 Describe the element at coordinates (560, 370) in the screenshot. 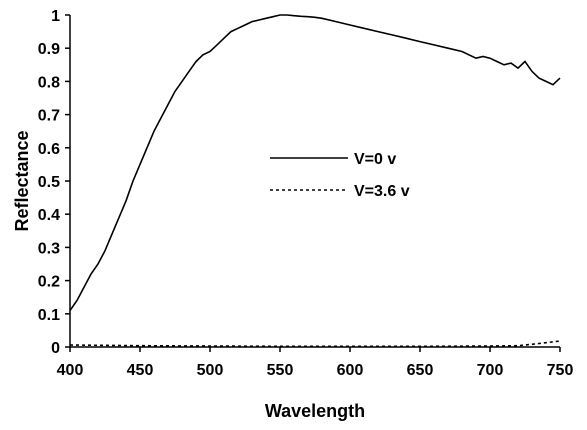

I see `x-tick-label: 750` at that location.